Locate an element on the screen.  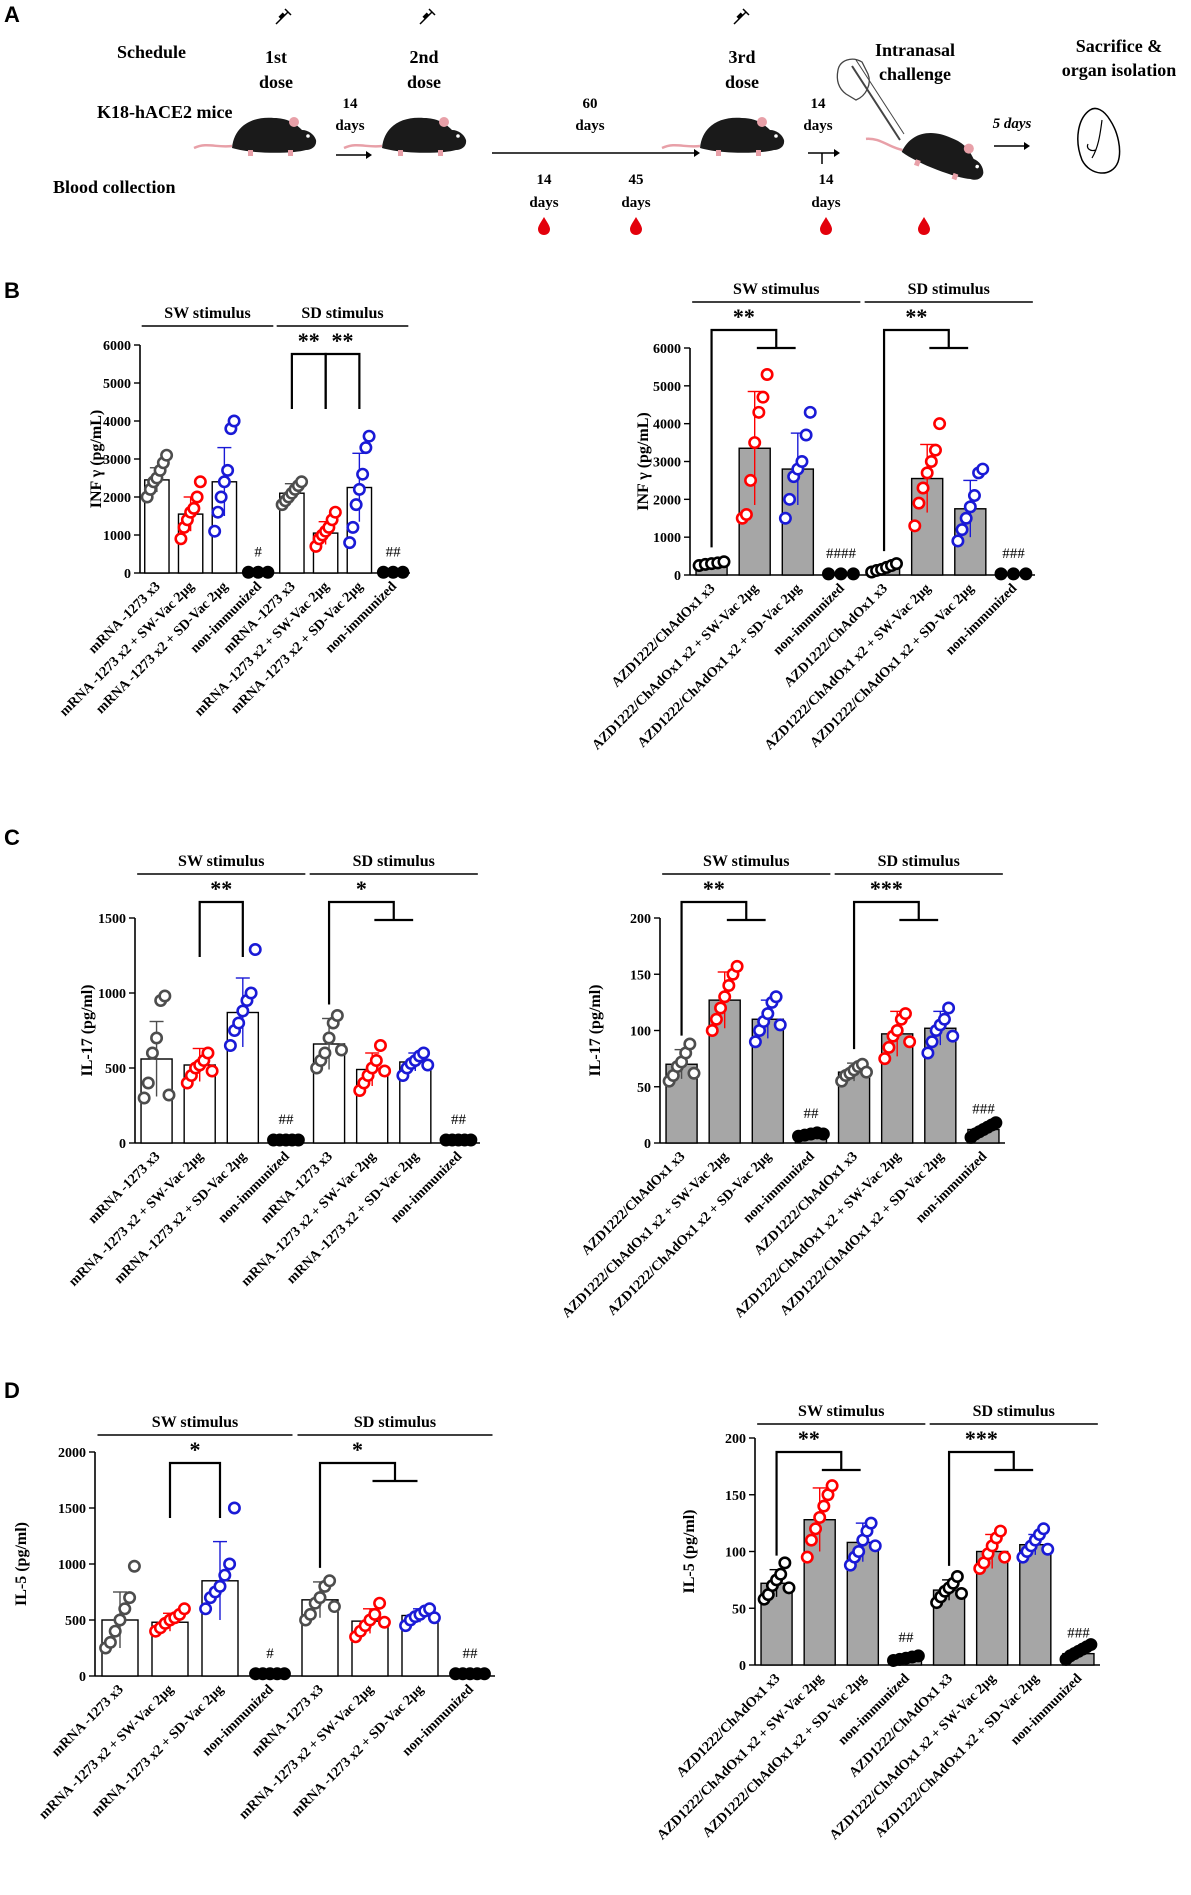
y-tick-label: 150 is located at coordinates (735, 1496).